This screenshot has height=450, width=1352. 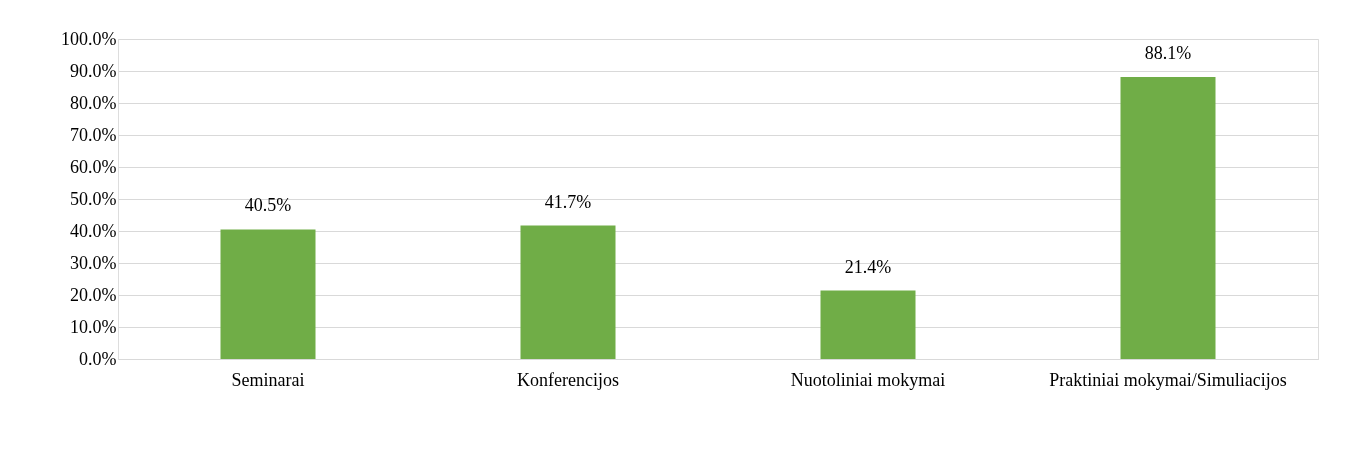 I want to click on y-tick-label: 50.0%, so click(x=93, y=198).